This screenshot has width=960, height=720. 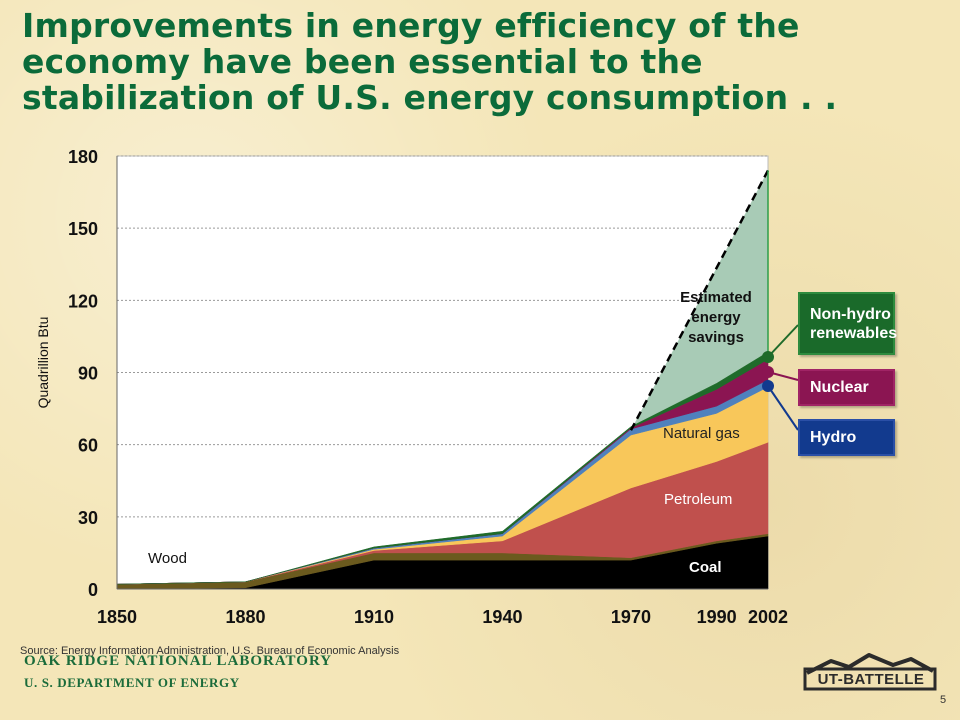 What do you see at coordinates (502, 617) in the screenshot?
I see `x-tick-label: 1940` at bounding box center [502, 617].